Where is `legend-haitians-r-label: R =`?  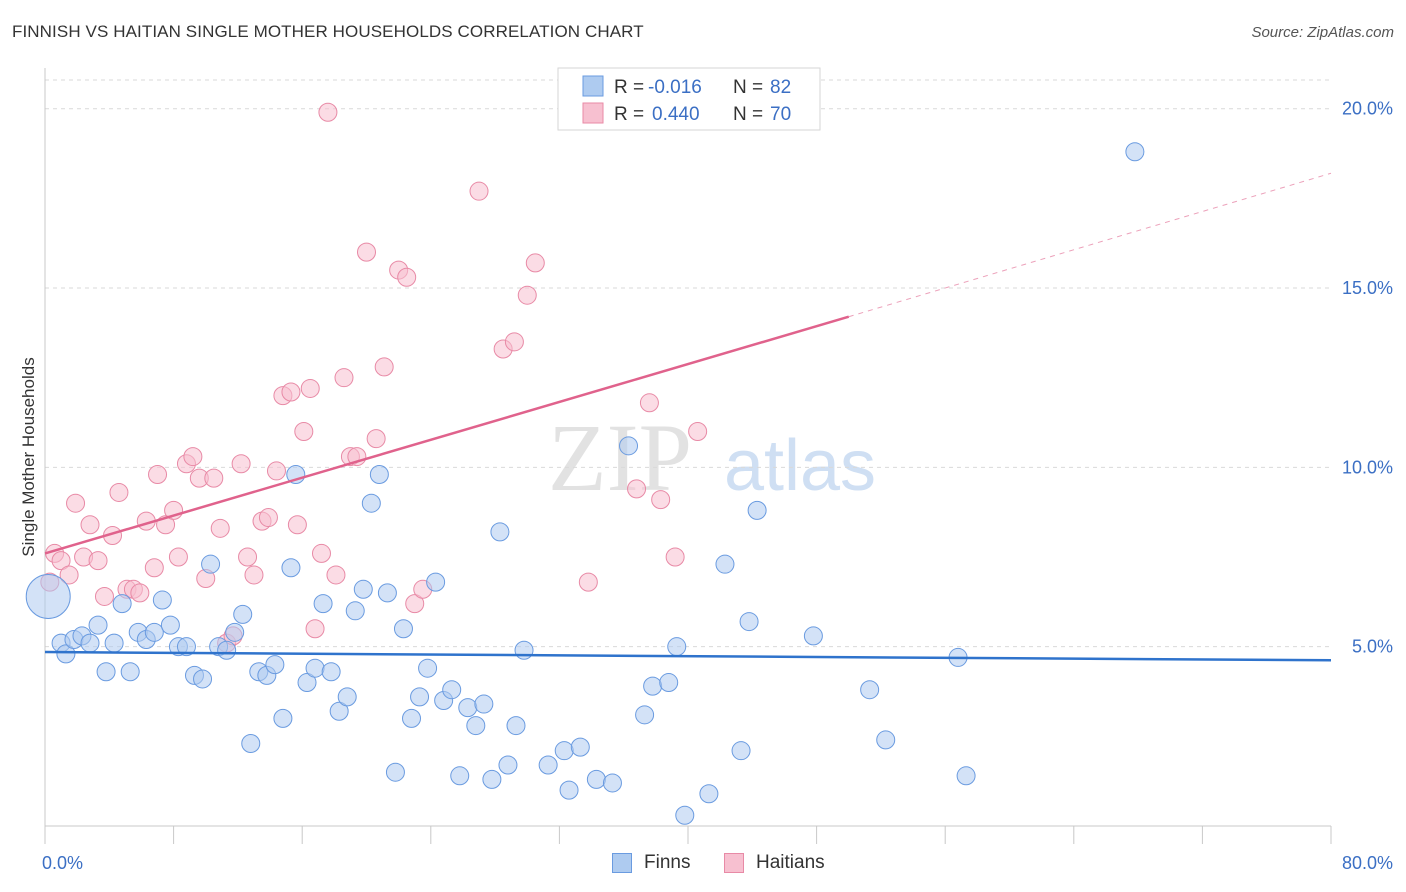
legend-haitians-r-label: R = is located at coordinates (629, 114).